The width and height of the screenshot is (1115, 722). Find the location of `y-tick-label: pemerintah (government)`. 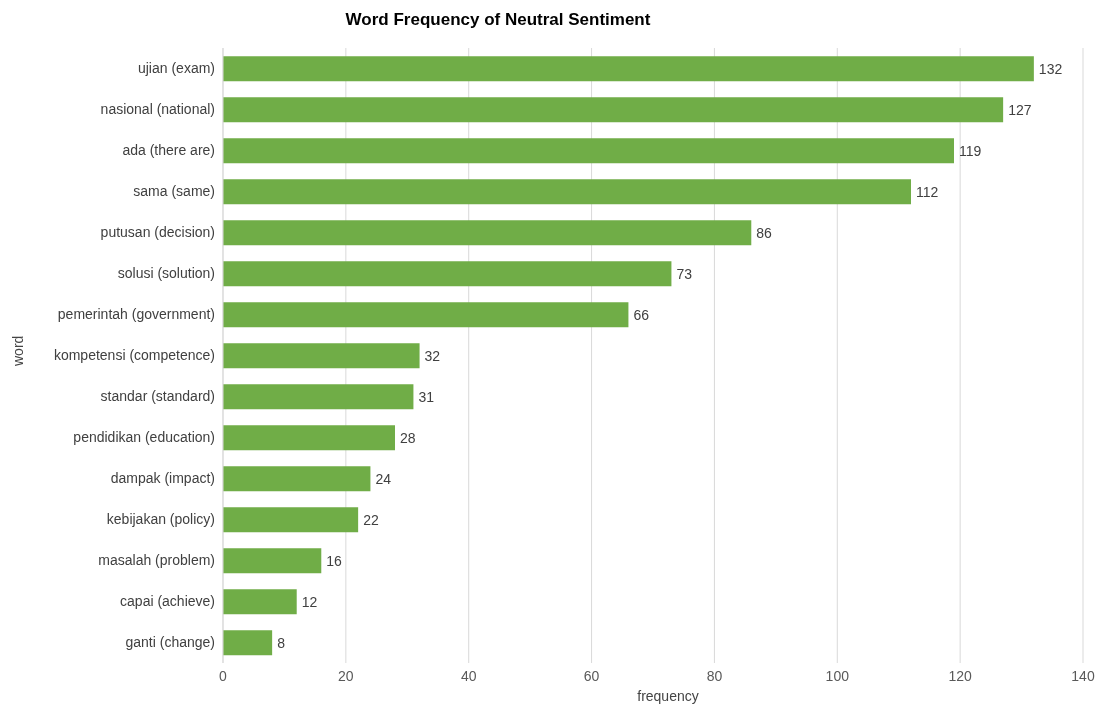

y-tick-label: pemerintah (government) is located at coordinates (136, 314).